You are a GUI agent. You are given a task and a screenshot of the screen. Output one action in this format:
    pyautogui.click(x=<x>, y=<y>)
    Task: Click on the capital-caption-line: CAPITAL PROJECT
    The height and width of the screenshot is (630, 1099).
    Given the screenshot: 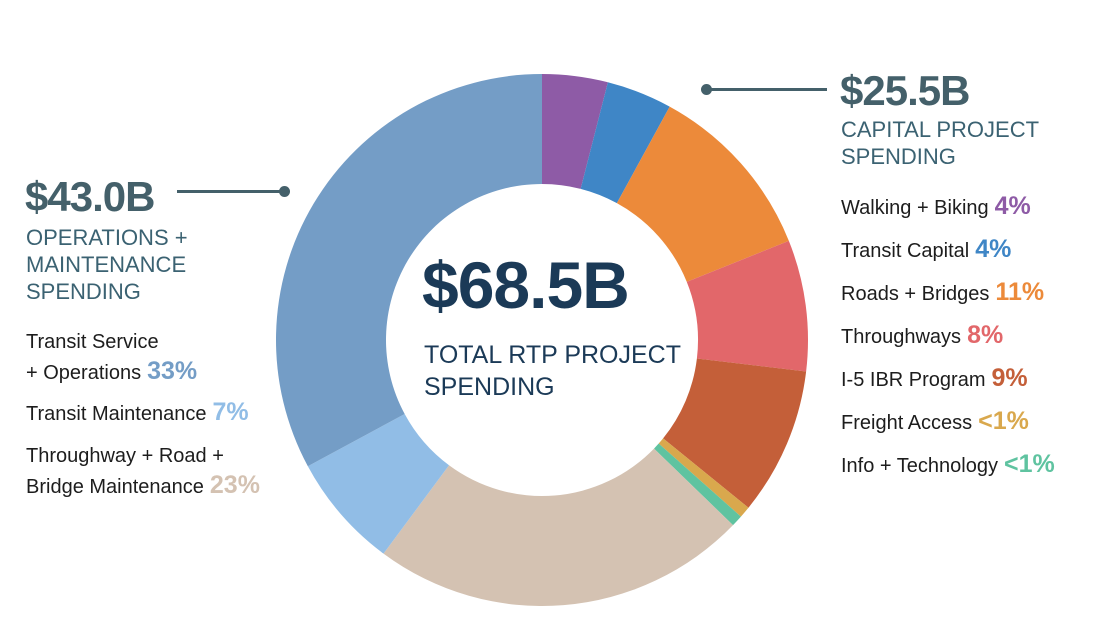 What is the action you would take?
    pyautogui.click(x=940, y=129)
    